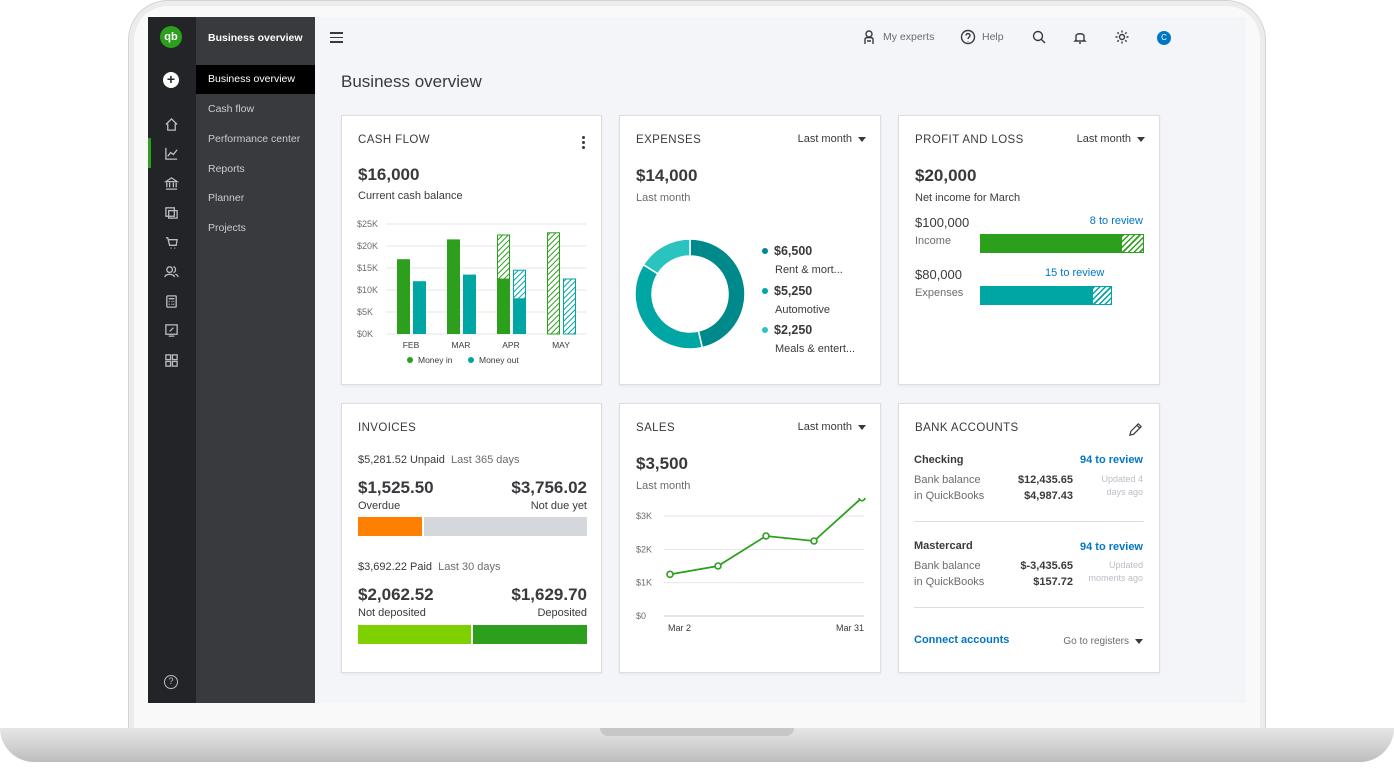  What do you see at coordinates (392, 613) in the screenshot?
I see `not-deposited-label: Not deposited` at bounding box center [392, 613].